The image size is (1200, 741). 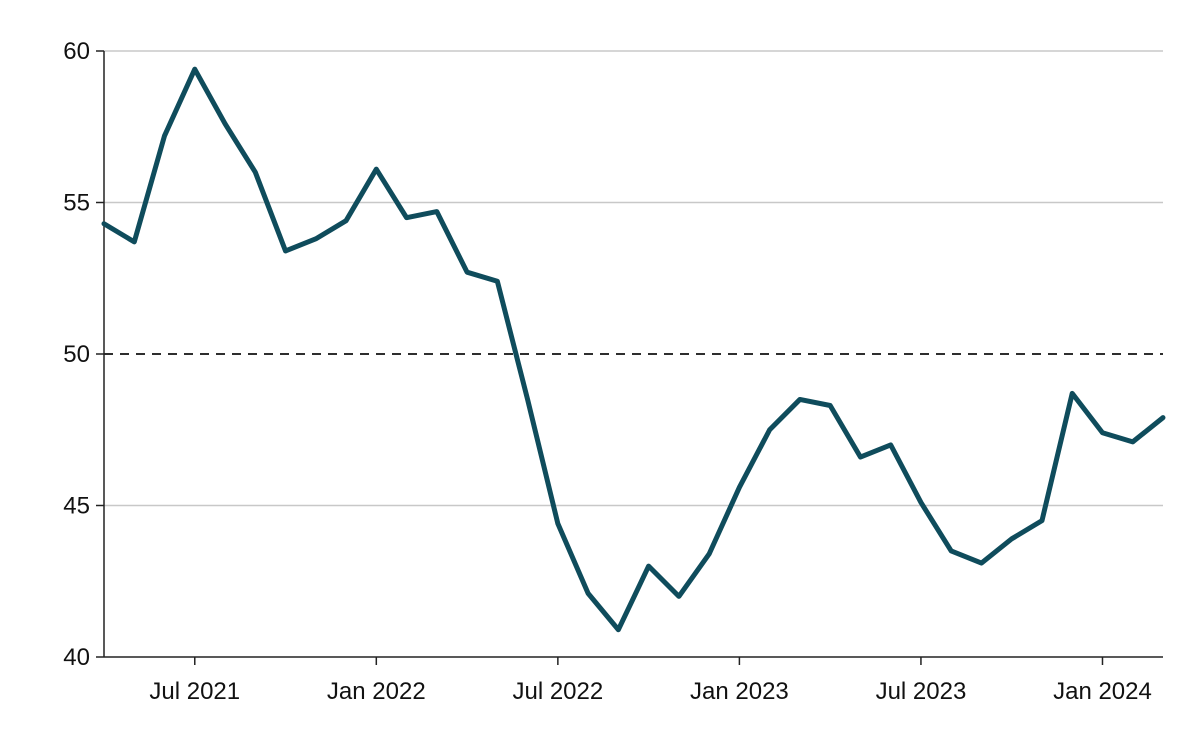 What do you see at coordinates (1102, 691) in the screenshot?
I see `x-tick-label-2024-01: Jan 2024` at bounding box center [1102, 691].